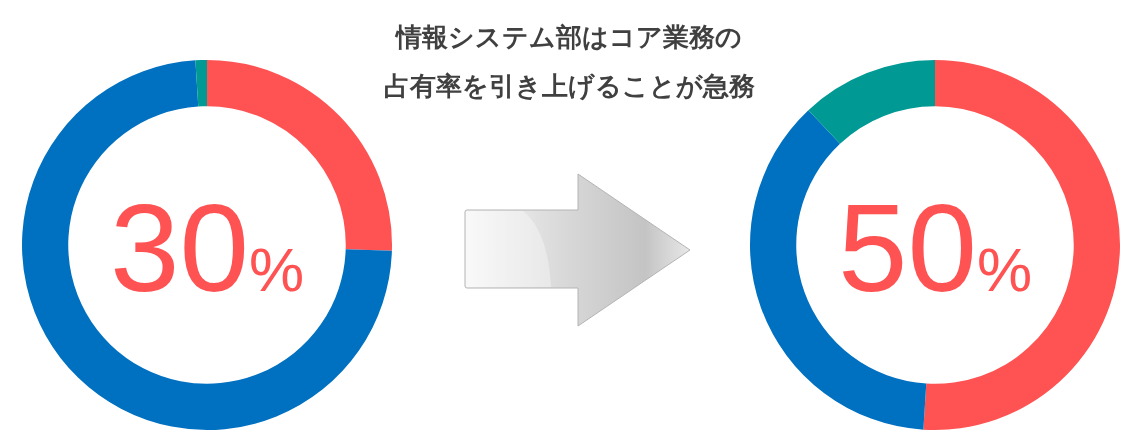 The image size is (1138, 446). What do you see at coordinates (935, 247) in the screenshot?
I see `text: 50%` at bounding box center [935, 247].